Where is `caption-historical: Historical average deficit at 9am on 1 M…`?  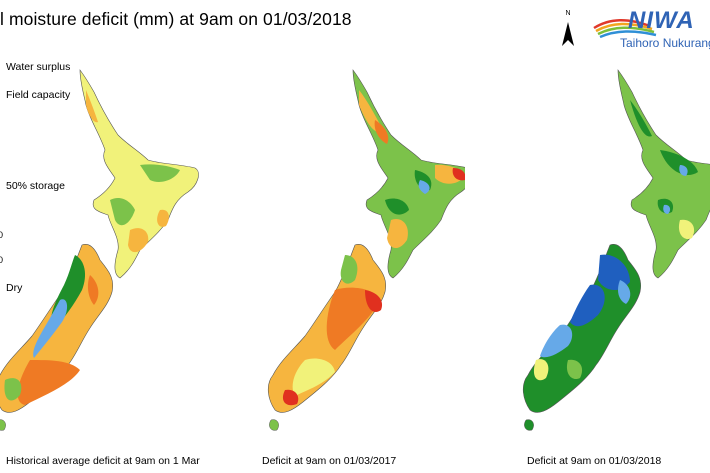
caption-historical: Historical average deficit at 9am on 1 M… is located at coordinates (103, 461).